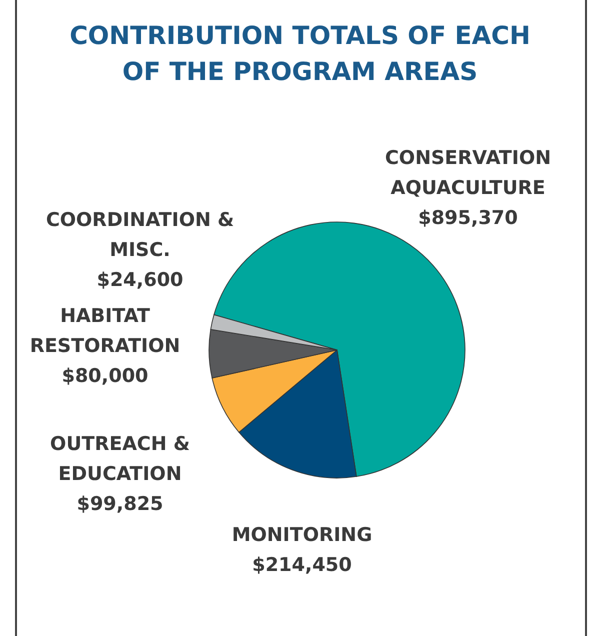 The height and width of the screenshot is (636, 595). Describe the element at coordinates (105, 331) in the screenshot. I see `slice-label: HABITAT RESTORATION` at that location.